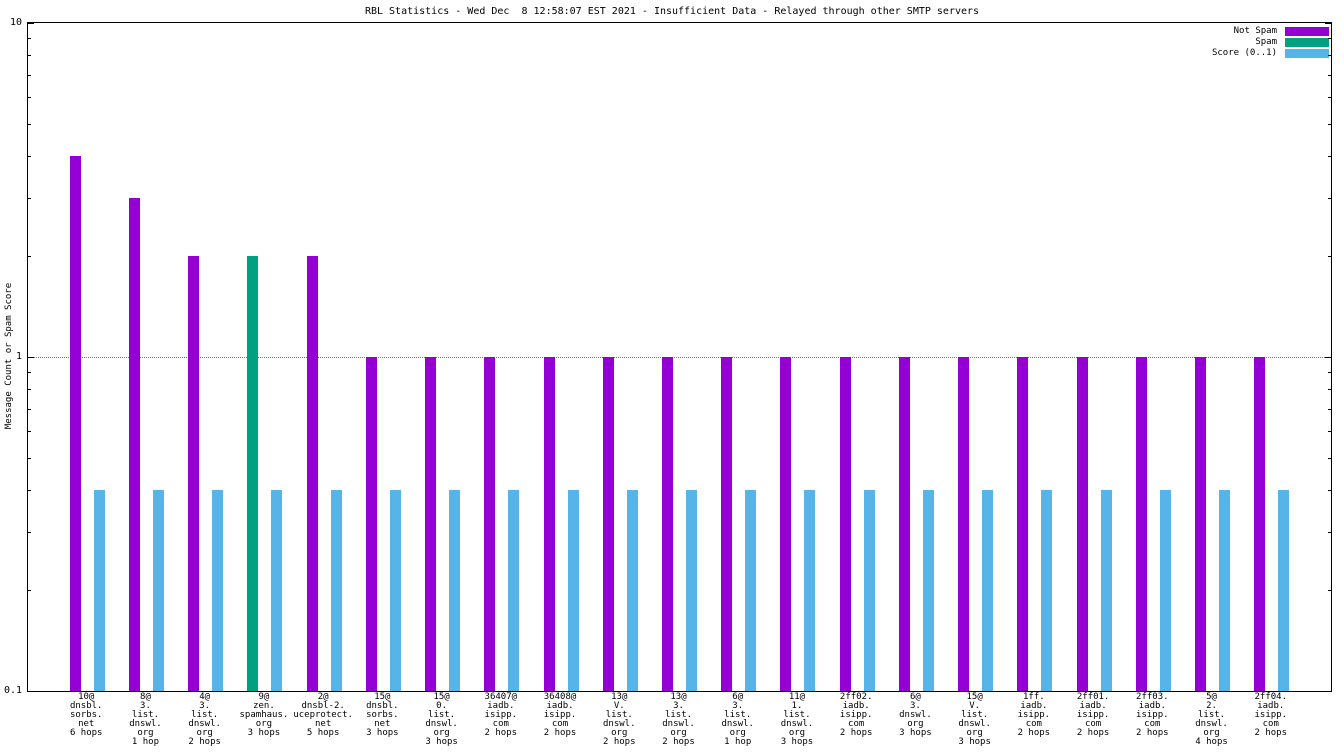 This screenshot has width=1344, height=756. Describe the element at coordinates (9, 356) in the screenshot. I see `y-axis-label: Message Count or Spam Score` at that location.